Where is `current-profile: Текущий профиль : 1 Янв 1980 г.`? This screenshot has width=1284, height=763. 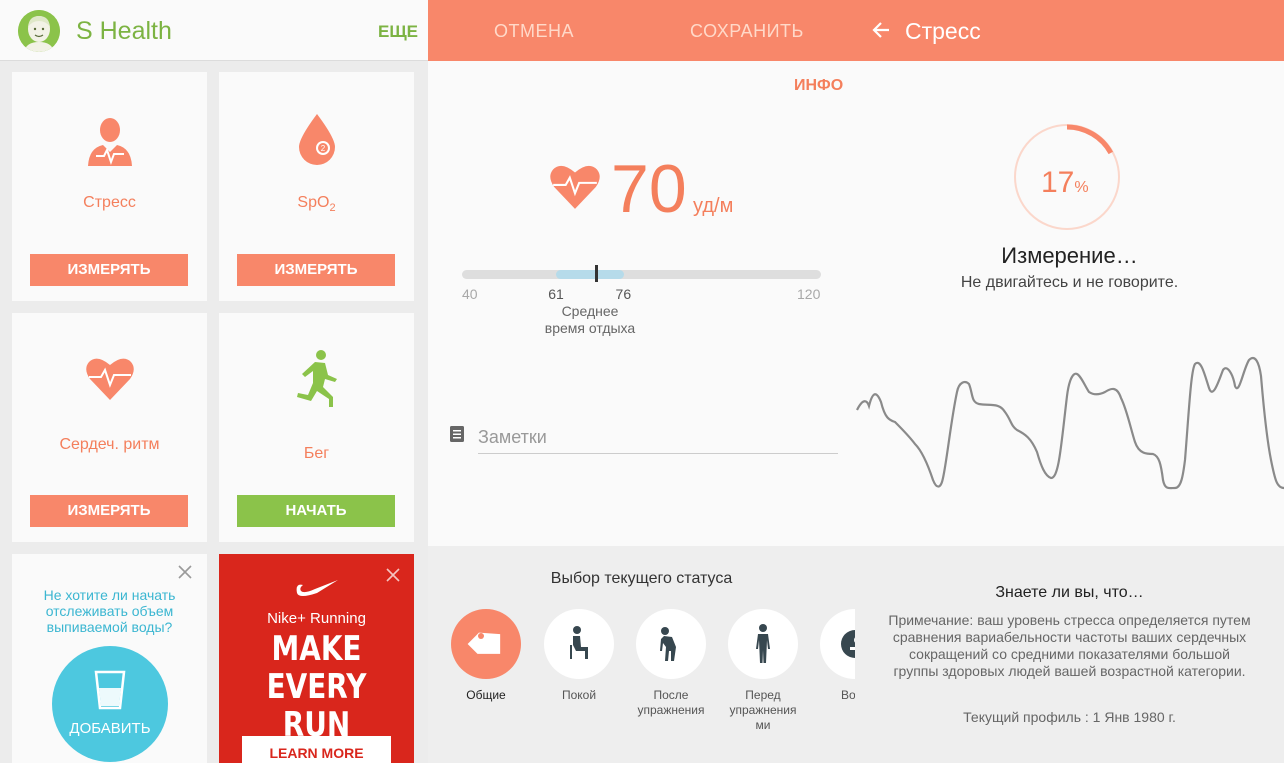
current-profile: Текущий профиль : 1 Янв 1980 г. is located at coordinates (1069, 717).